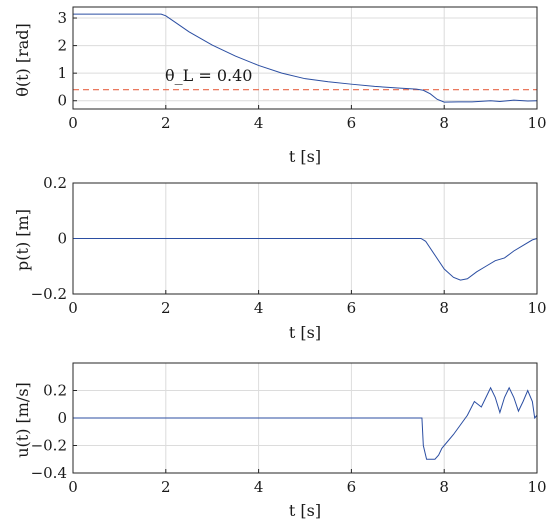  I want to click on theta-xlabel: t [s], so click(305, 156).